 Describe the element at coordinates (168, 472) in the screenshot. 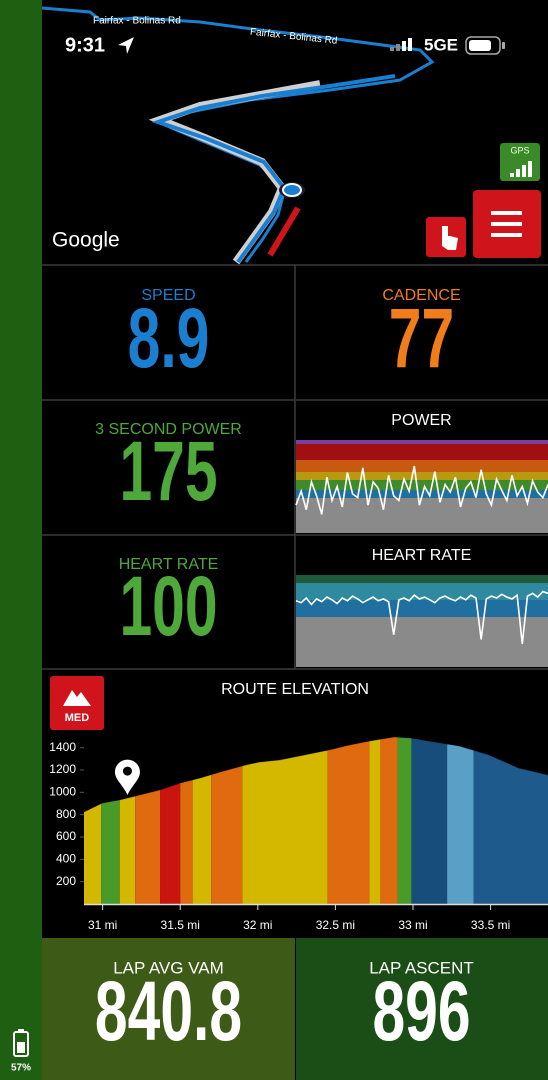

I see `metric-value: 175` at that location.